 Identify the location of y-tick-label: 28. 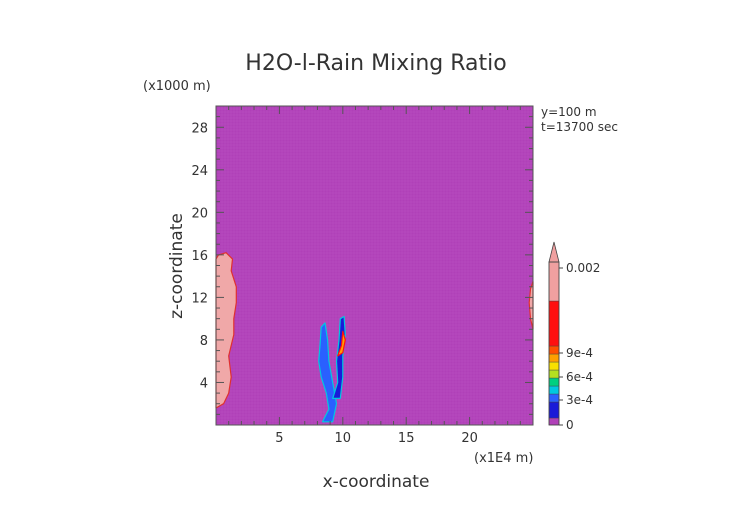
(199, 128).